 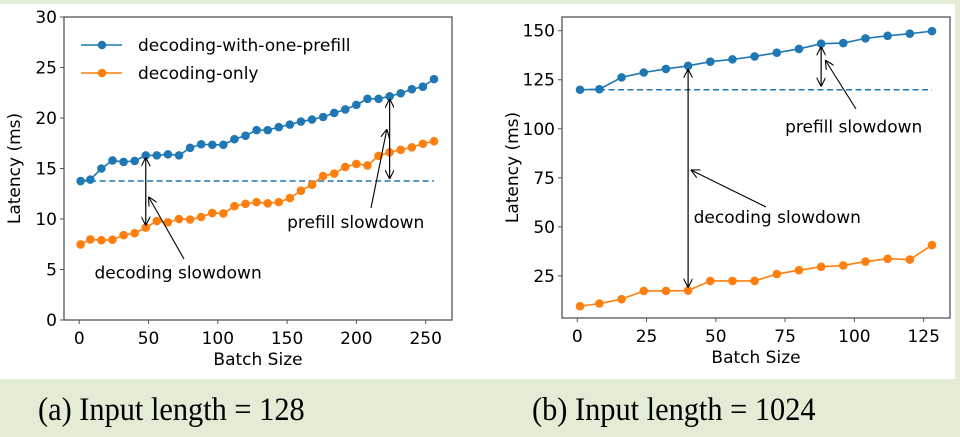 I want to click on y-tick-label: 50, so click(x=544, y=228).